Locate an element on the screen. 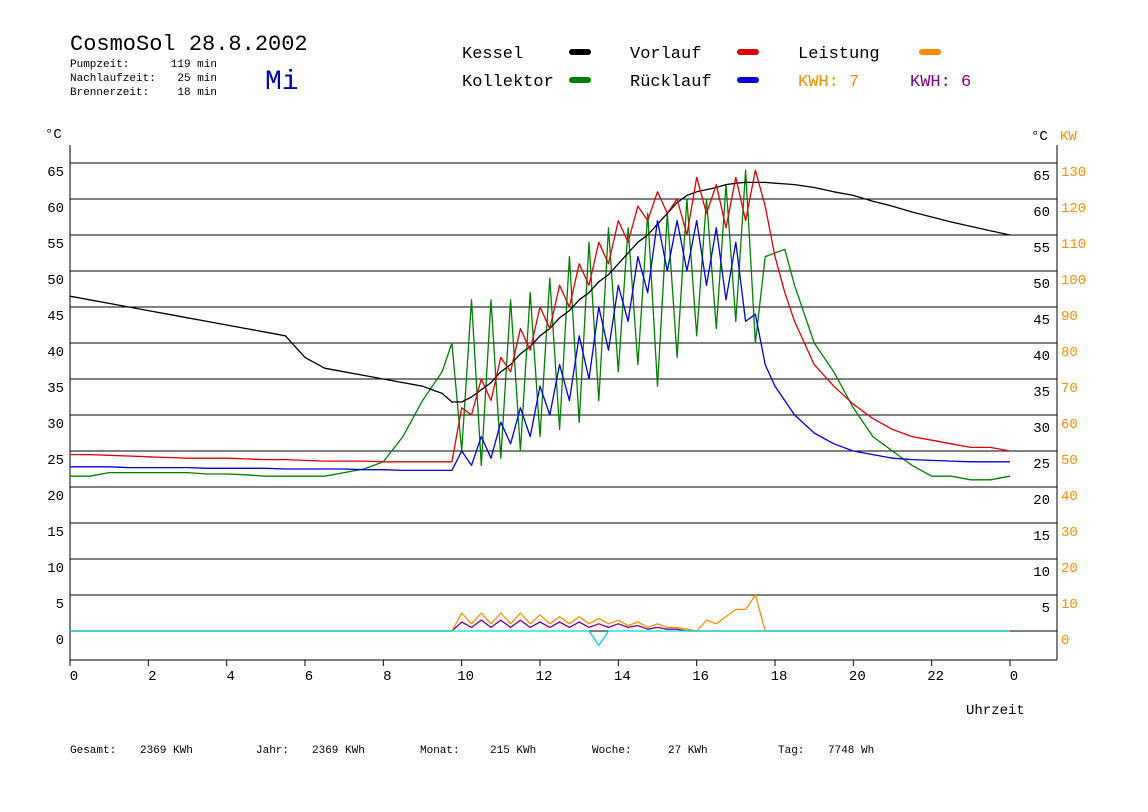  y-tick-label: 30 is located at coordinates (55, 425).